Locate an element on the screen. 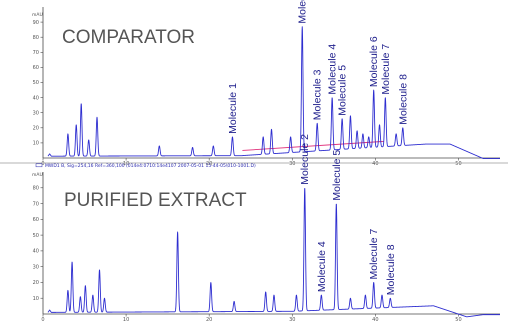 The height and width of the screenshot is (321, 508). comparator-peak-label-molecule-3: Molecule 3 is located at coordinates (318, 94).